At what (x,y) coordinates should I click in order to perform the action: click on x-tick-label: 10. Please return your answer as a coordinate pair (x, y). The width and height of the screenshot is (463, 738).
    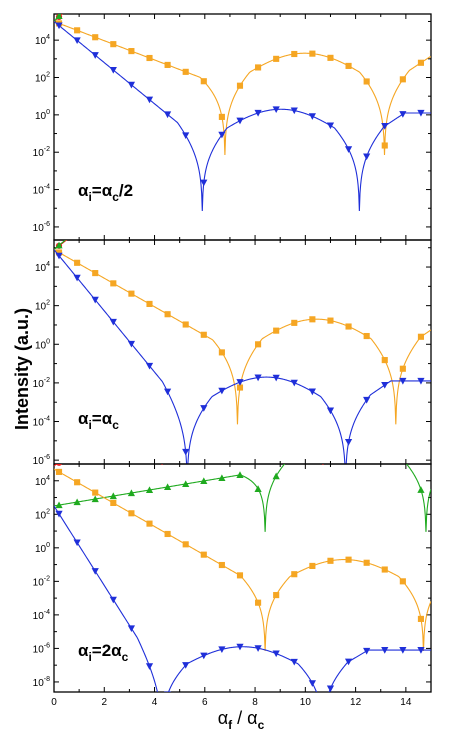
    Looking at the image, I should click on (306, 702).